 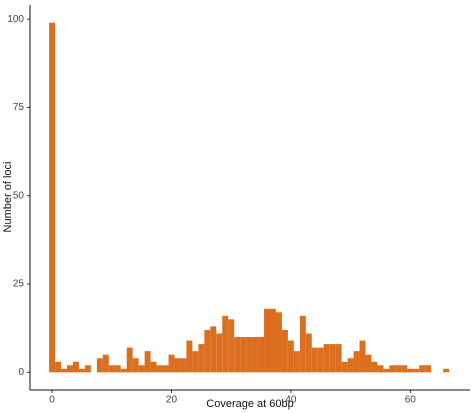 What do you see at coordinates (249, 404) in the screenshot?
I see `x-axis-title: Coverage at 60bp` at bounding box center [249, 404].